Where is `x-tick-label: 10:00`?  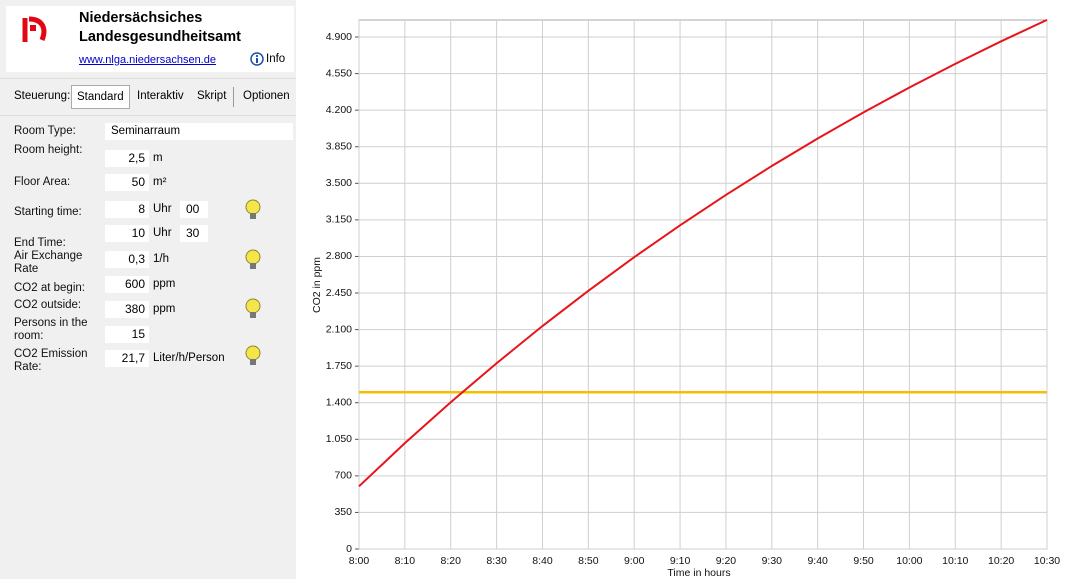
x-tick-label: 10:00 is located at coordinates (909, 561).